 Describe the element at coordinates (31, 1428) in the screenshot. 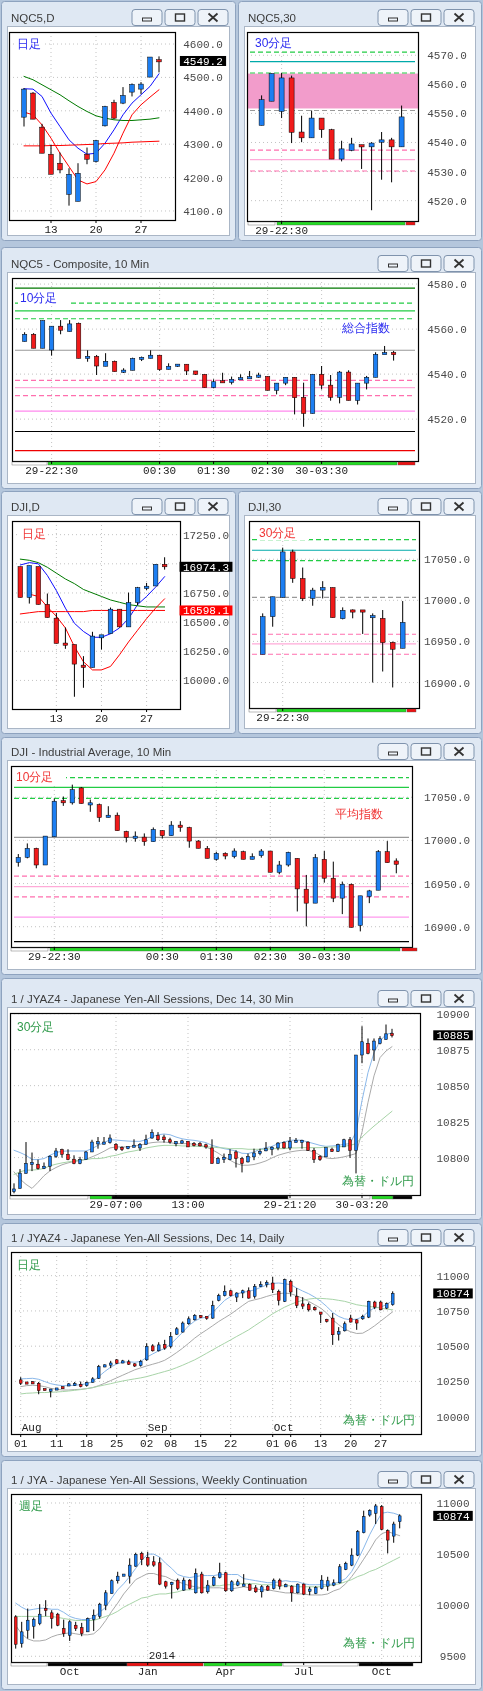

I see `annotation: Aug` at that location.